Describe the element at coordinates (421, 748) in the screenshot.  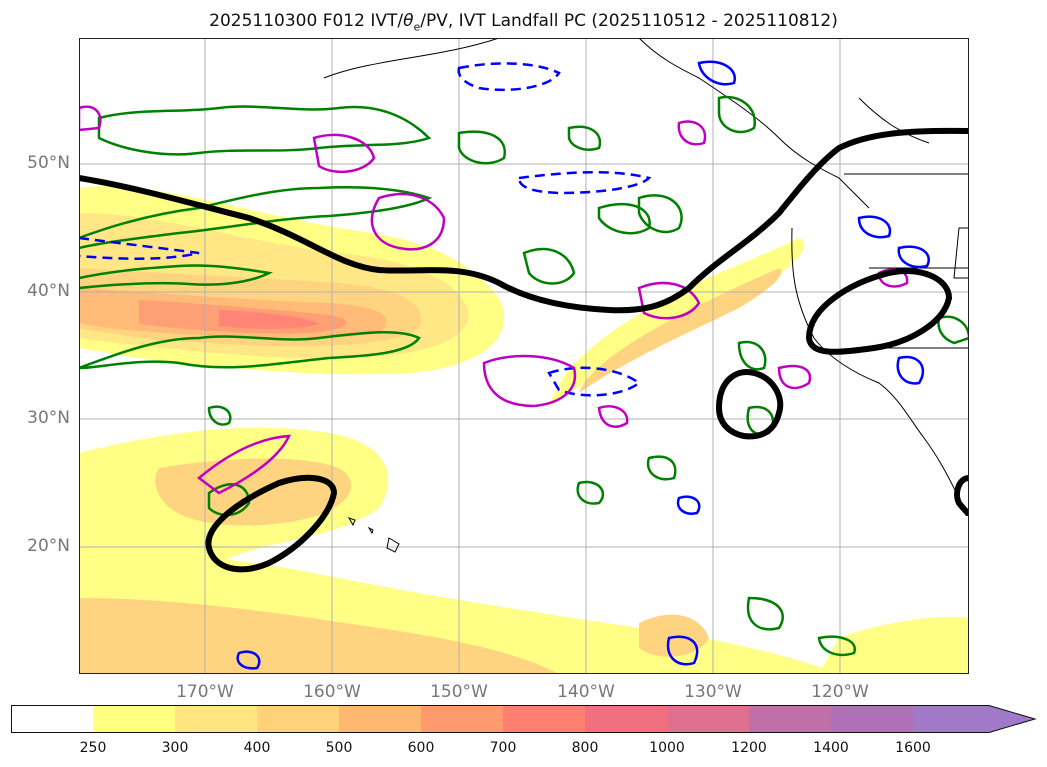
I see `colorbar-tick-600: 600` at that location.